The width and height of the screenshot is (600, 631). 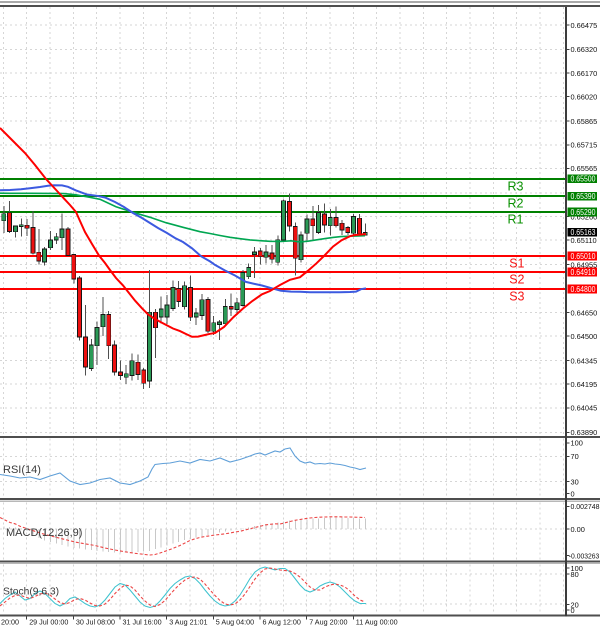 I want to click on svg-text: S1, so click(x=516, y=264).